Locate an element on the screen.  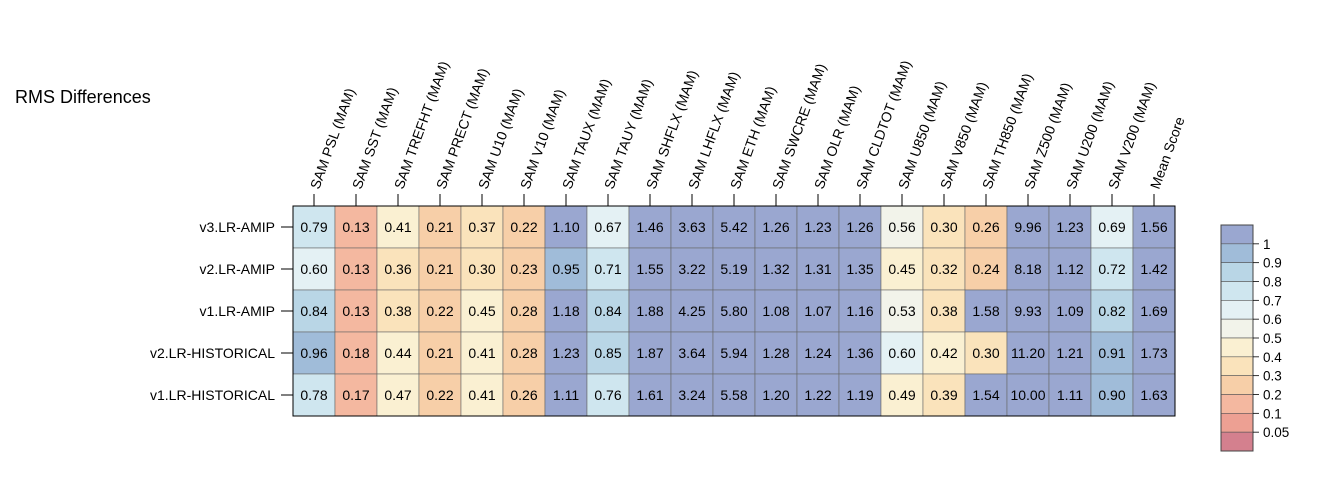
cell-value-label: 1.69 is located at coordinates (1153, 311).